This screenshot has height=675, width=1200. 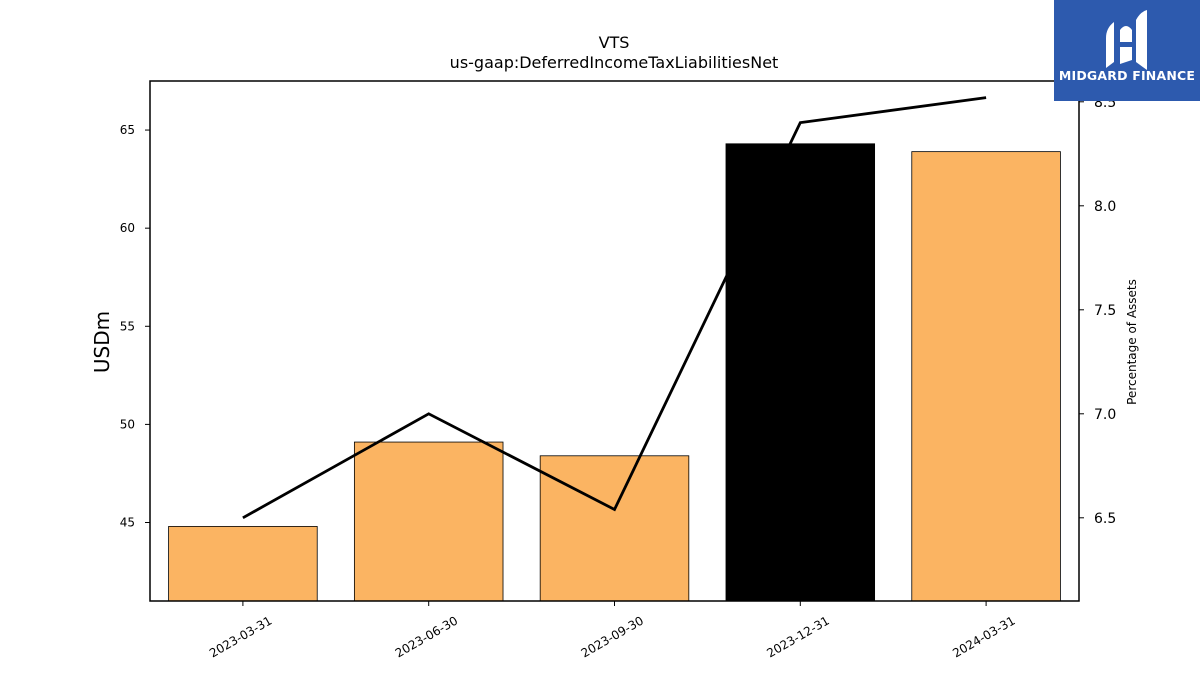 What do you see at coordinates (612, 636) in the screenshot?
I see `x-tick-label-2023-09-30: 2023-09-30` at bounding box center [612, 636].